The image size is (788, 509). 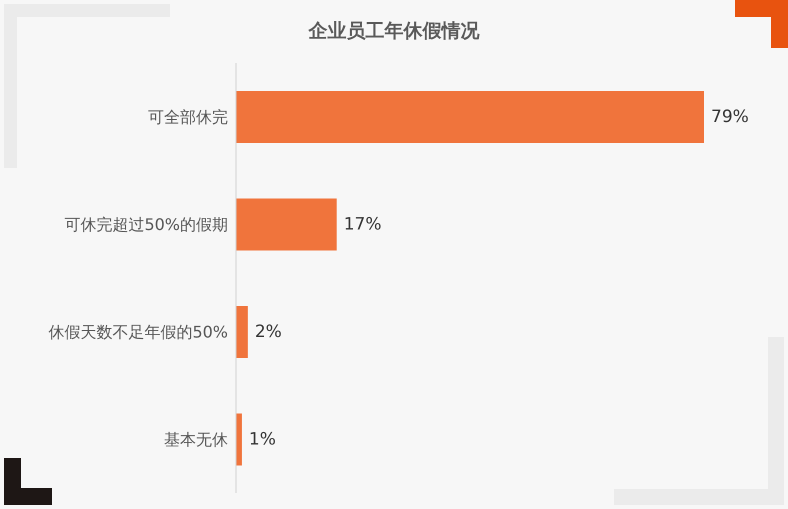 I want to click on data-label: 17%, so click(x=363, y=224).